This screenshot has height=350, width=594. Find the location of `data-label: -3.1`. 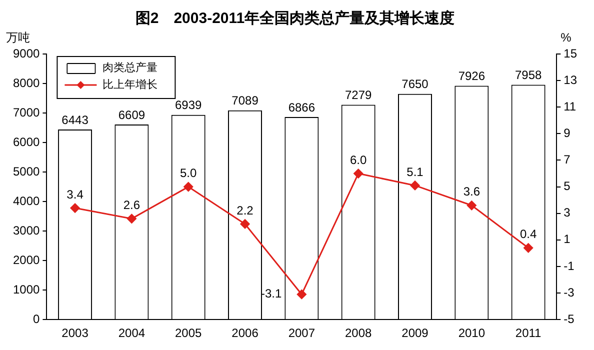

data-label: -3.1 is located at coordinates (271, 293).